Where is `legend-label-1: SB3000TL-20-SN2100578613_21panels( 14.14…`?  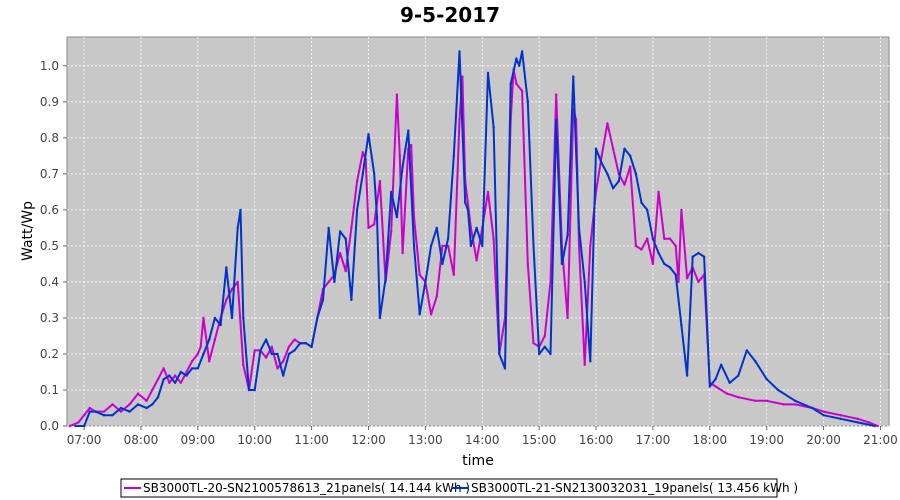 legend-label-1: SB3000TL-20-SN2100578613_21panels( 14.14… is located at coordinates (306, 488).